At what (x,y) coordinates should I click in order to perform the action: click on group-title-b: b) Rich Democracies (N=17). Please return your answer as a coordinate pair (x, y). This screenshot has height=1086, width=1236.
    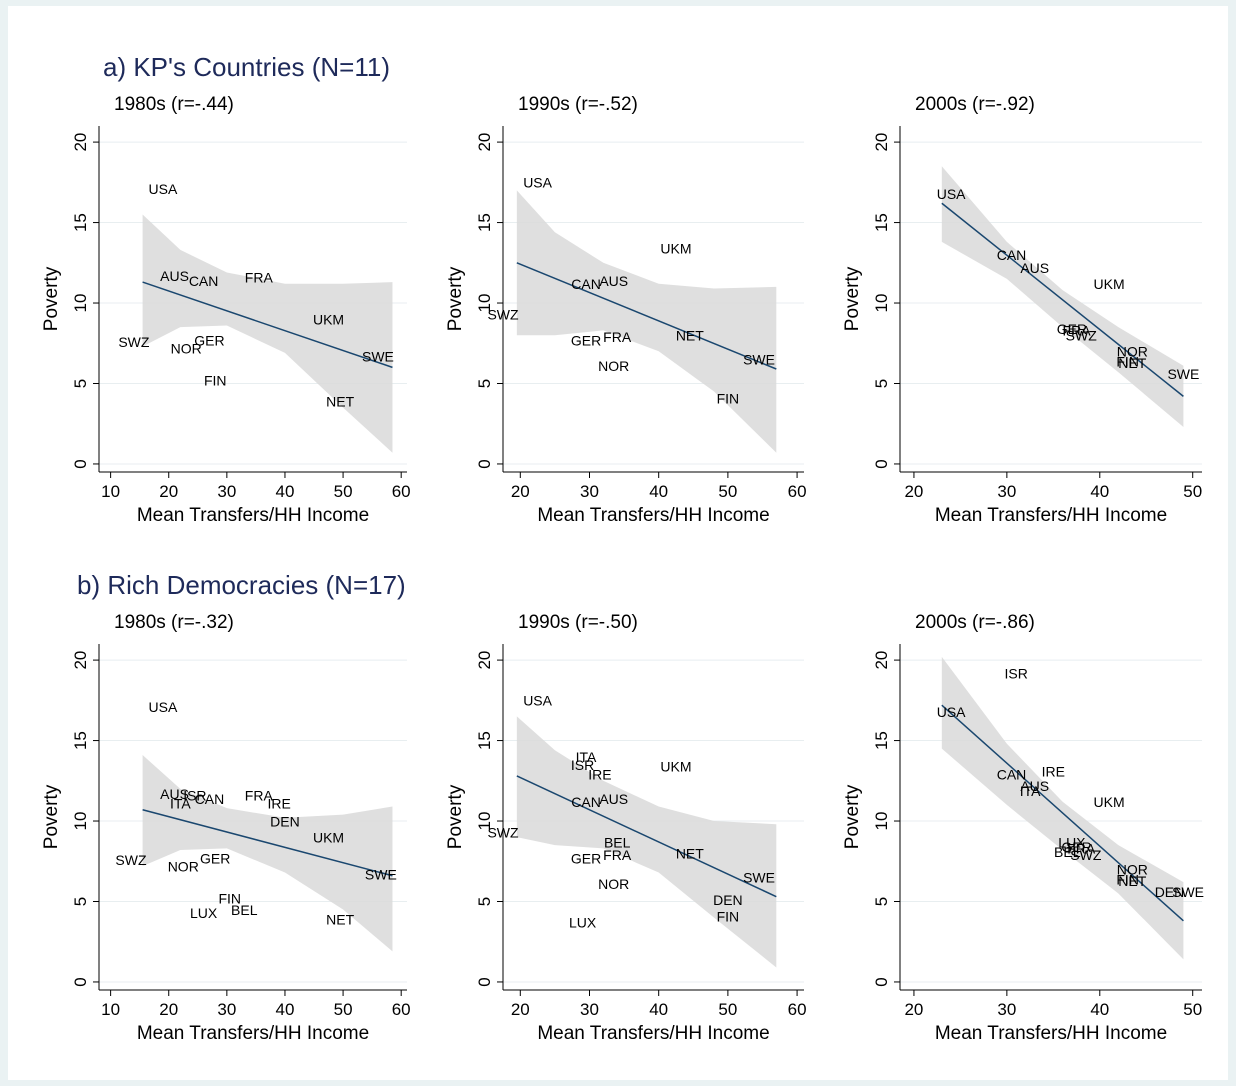
    Looking at the image, I should click on (241, 585).